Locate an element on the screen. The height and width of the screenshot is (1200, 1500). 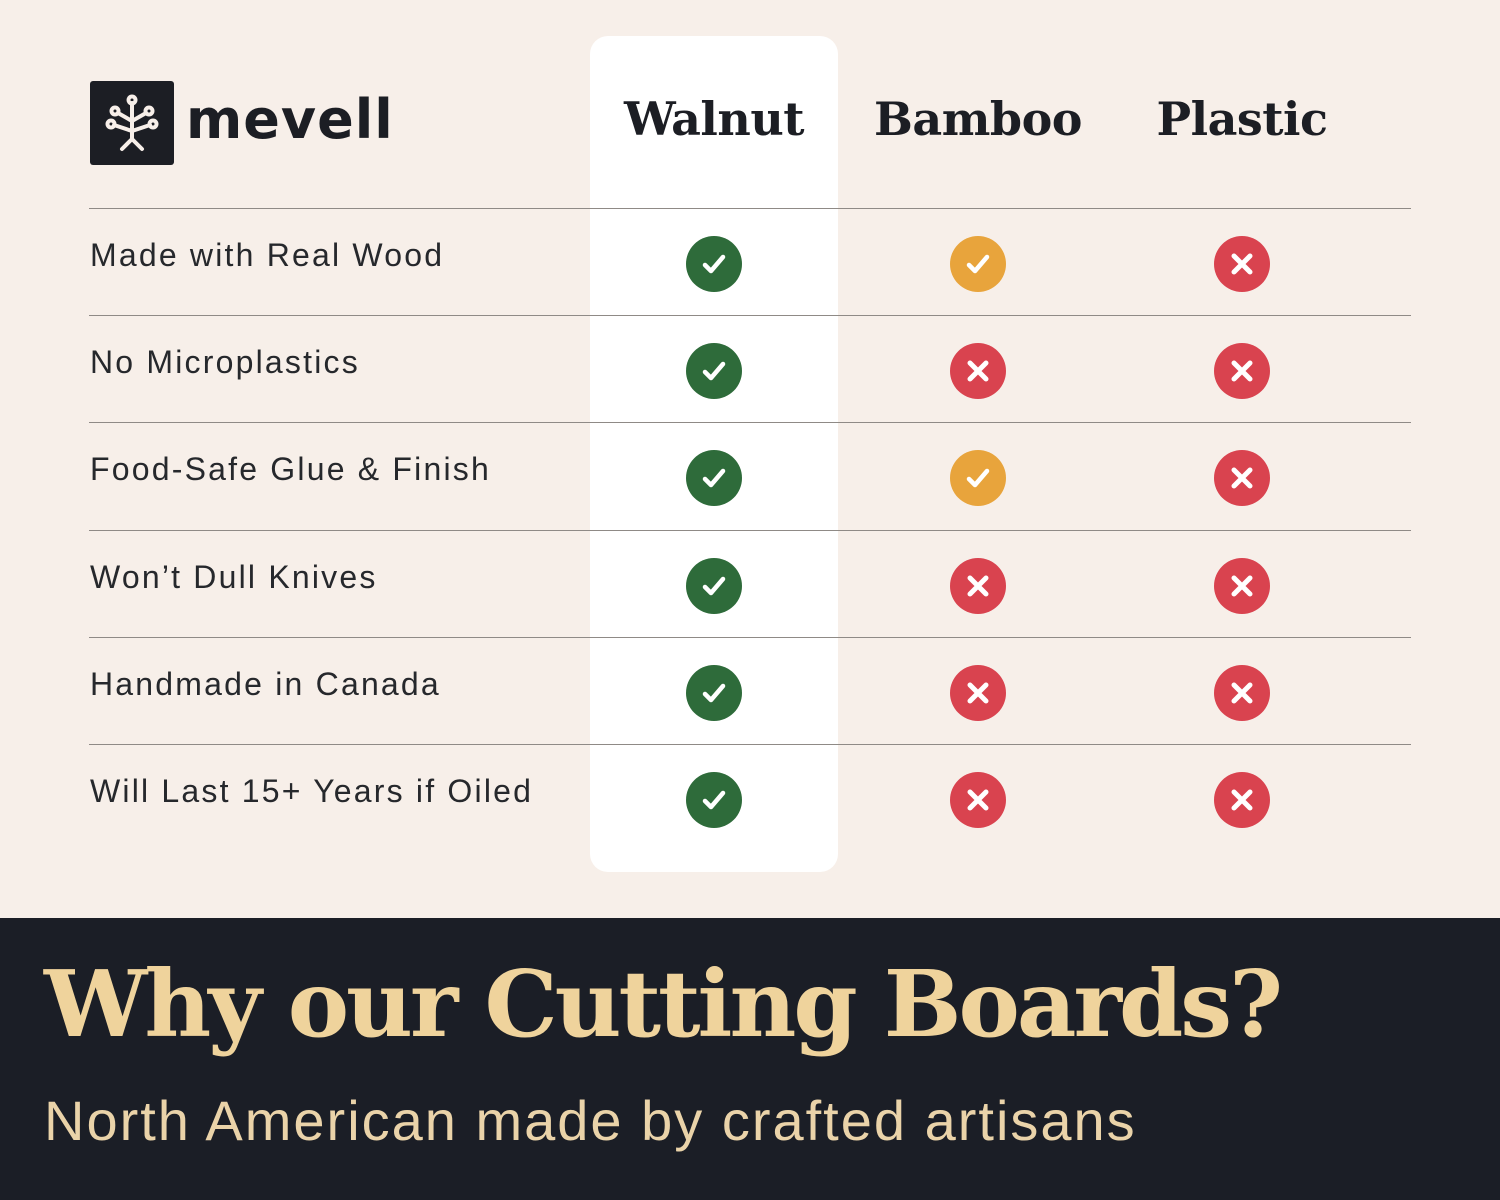
row-label: Handmade in Canada is located at coordinates (265, 683).